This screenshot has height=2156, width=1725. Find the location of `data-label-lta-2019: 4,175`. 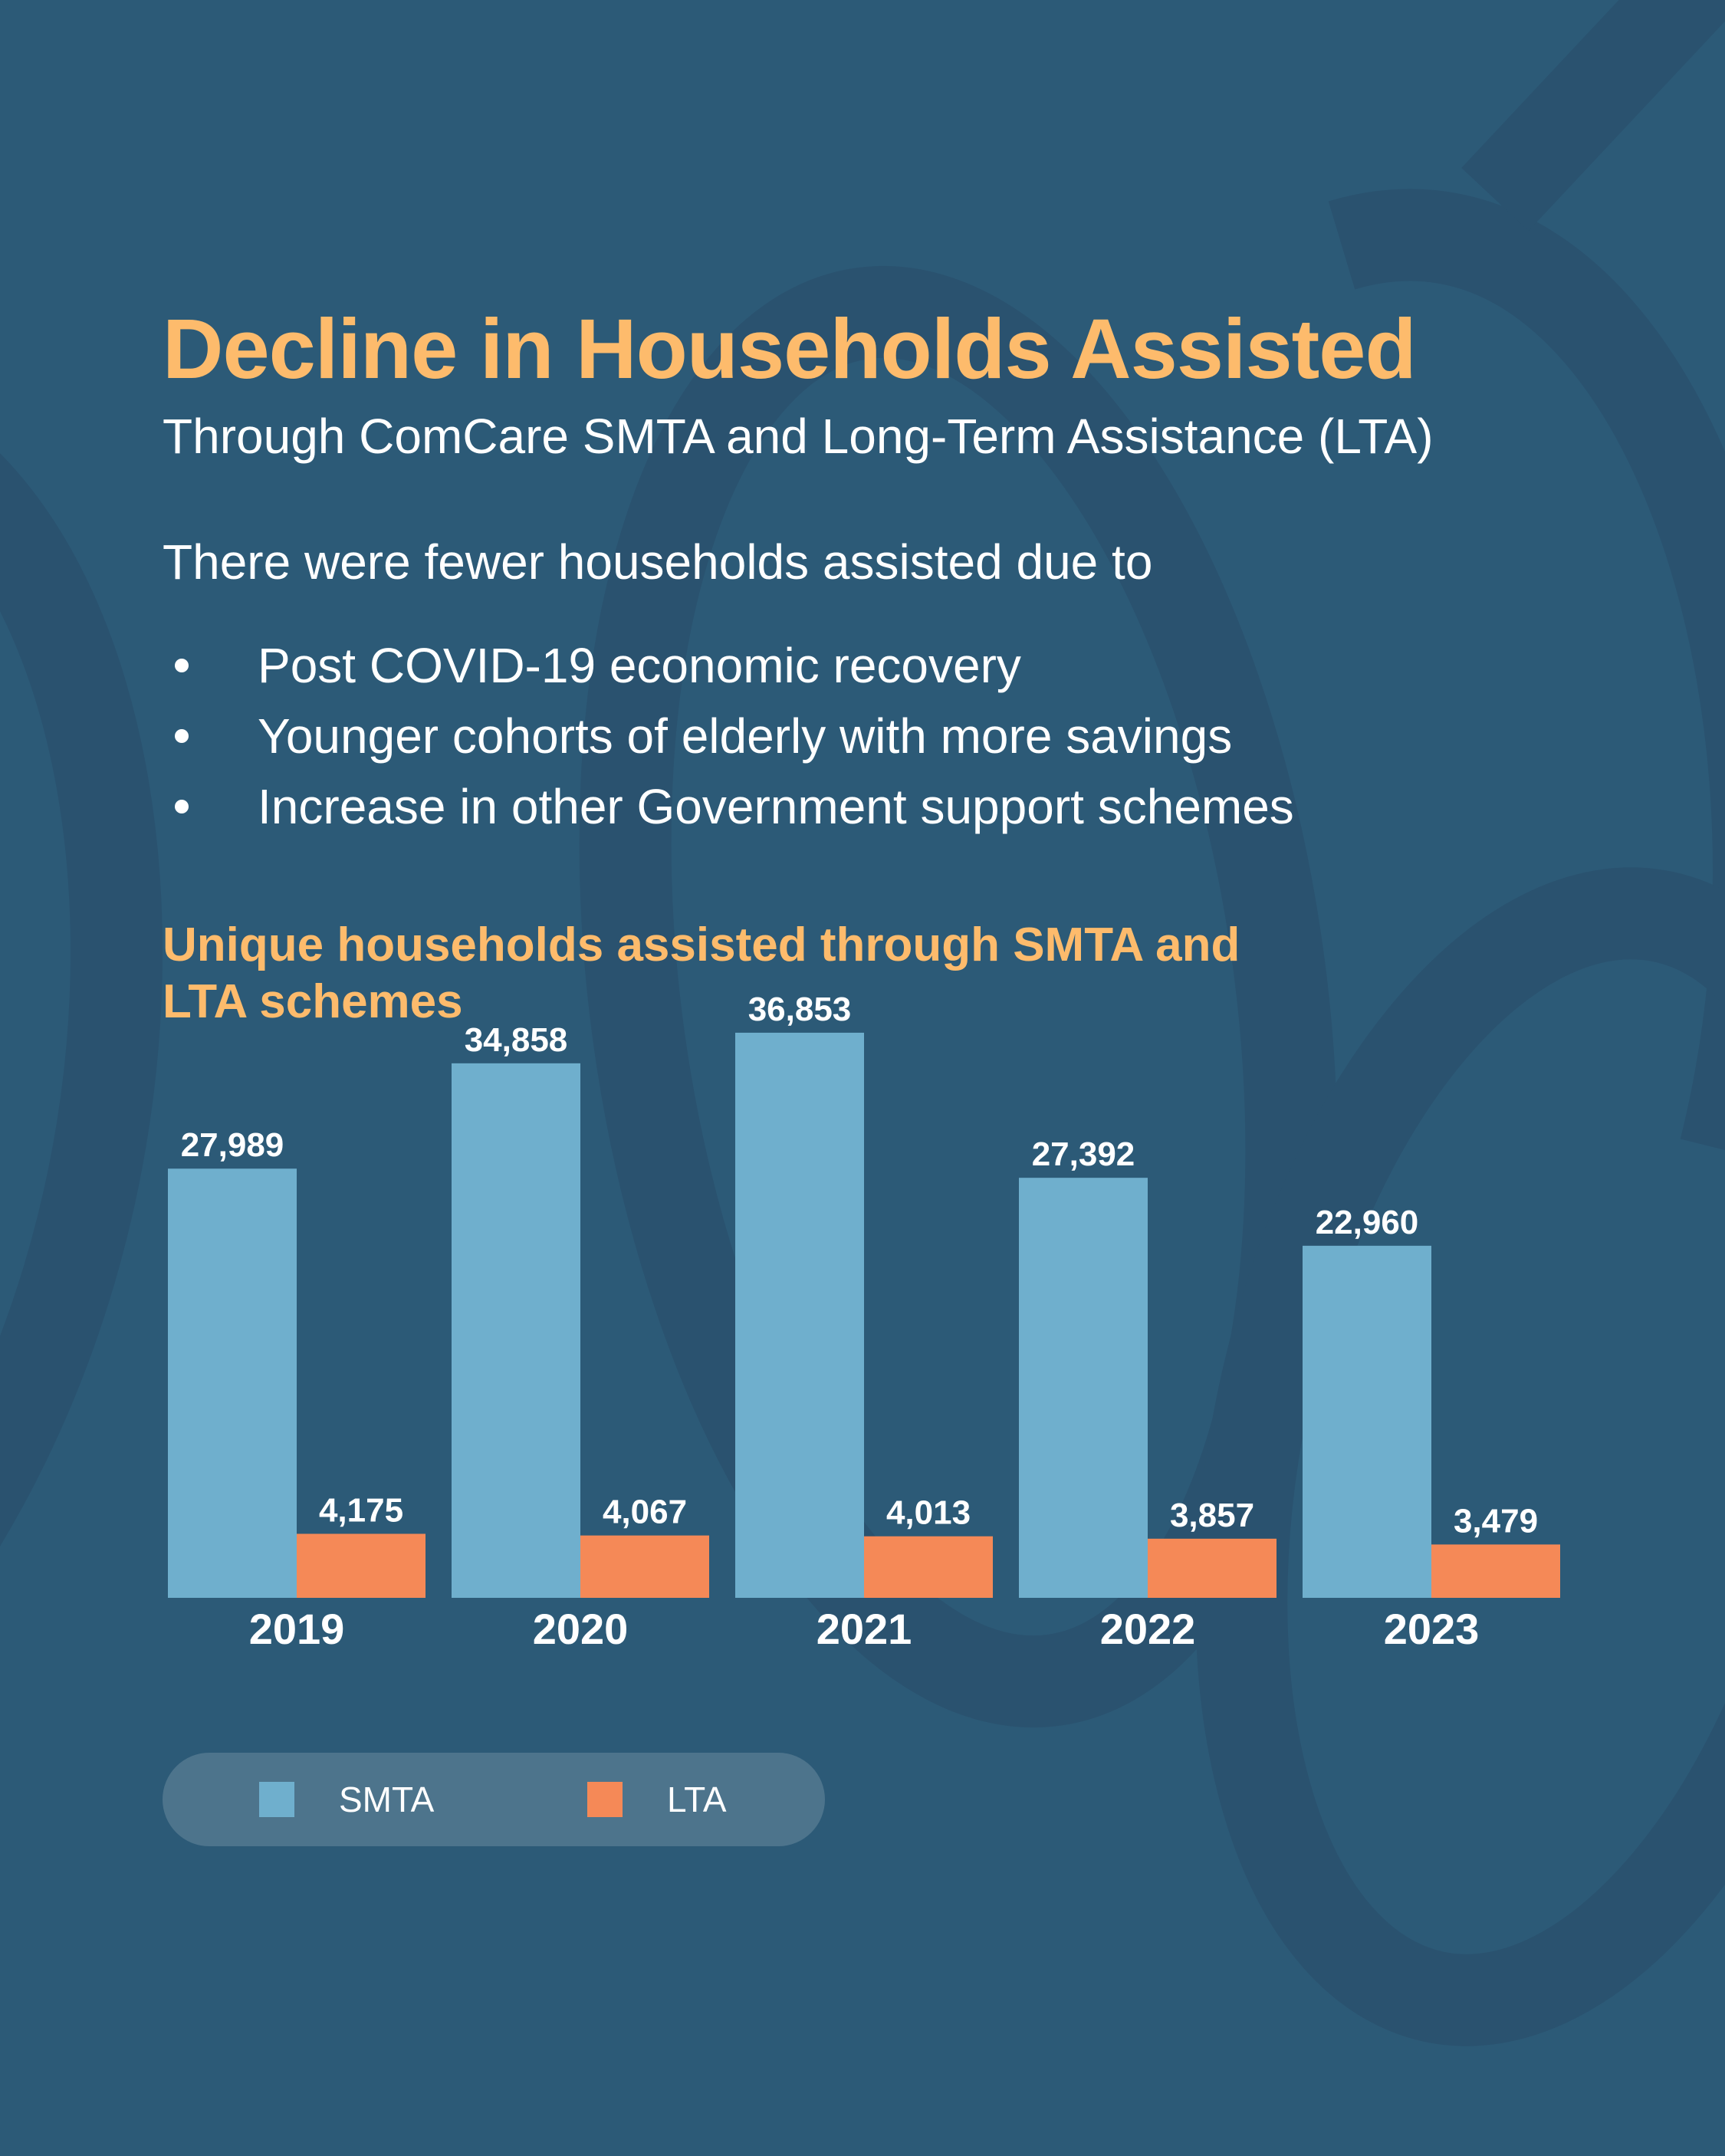

data-label-lta-2019: 4,175 is located at coordinates (361, 1511).